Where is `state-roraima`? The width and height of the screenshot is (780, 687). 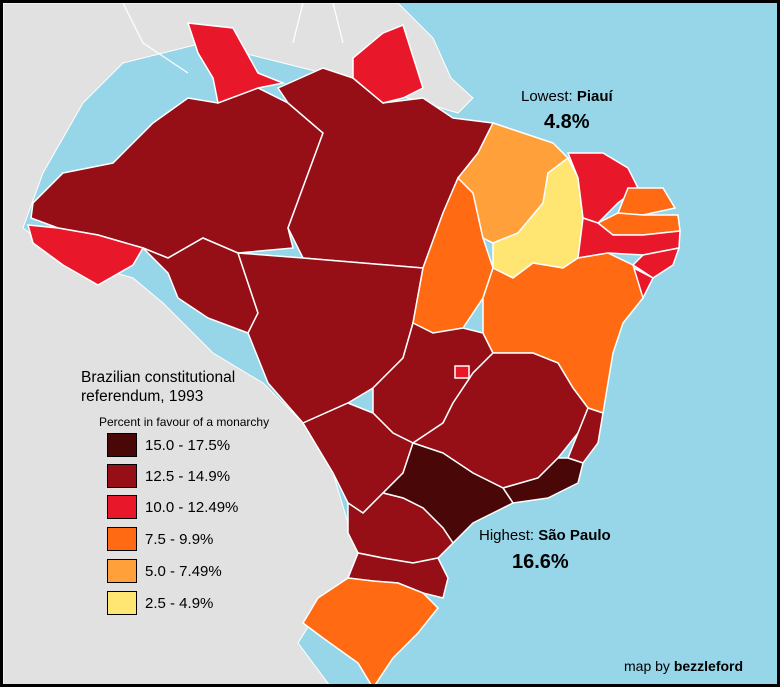
state-roraima is located at coordinates (236, 63).